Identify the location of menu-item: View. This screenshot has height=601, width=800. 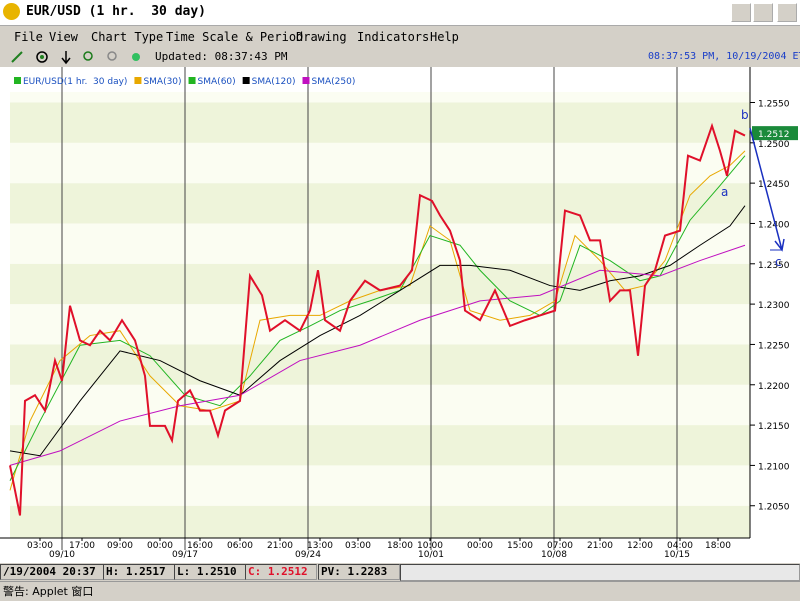
(63, 37).